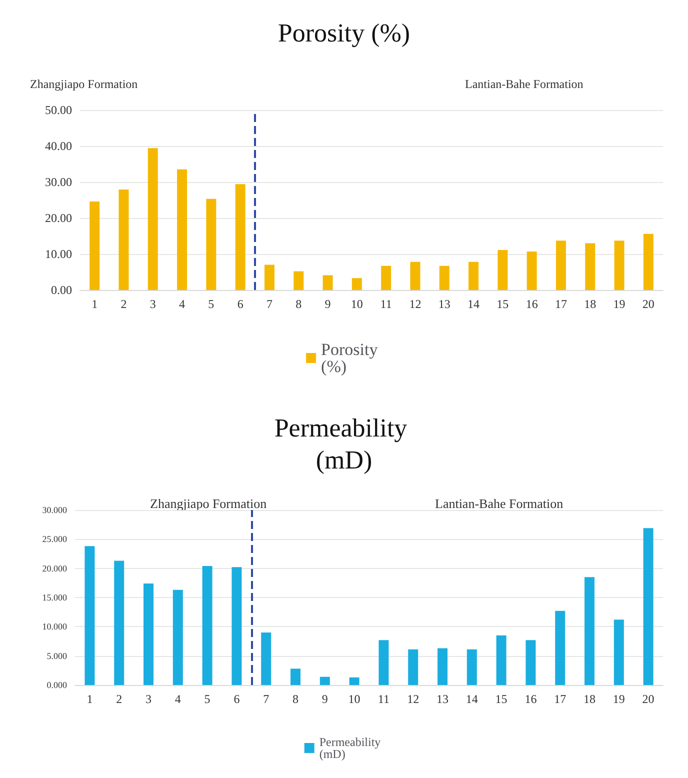 This screenshot has width=688, height=778. What do you see at coordinates (58, 110) in the screenshot?
I see `y-tick-label: 50.00` at bounding box center [58, 110].